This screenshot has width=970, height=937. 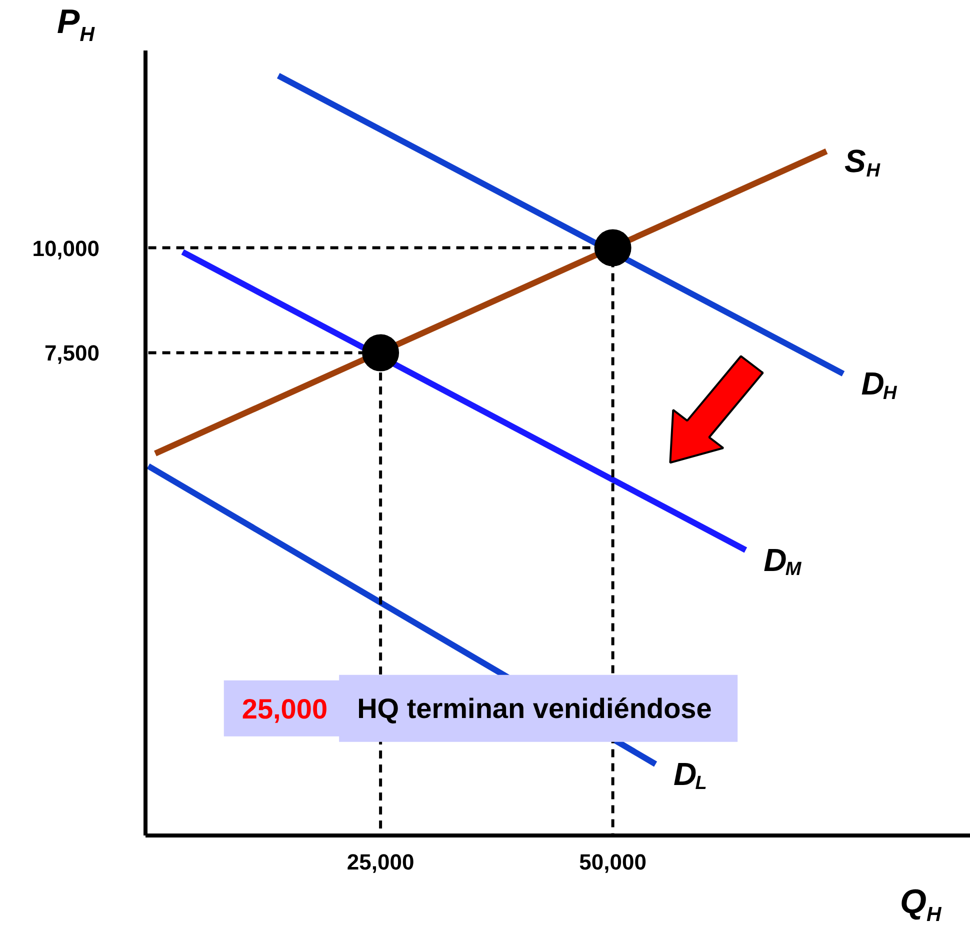 What do you see at coordinates (72, 353) in the screenshot?
I see `y-tick-label: 7,500` at bounding box center [72, 353].